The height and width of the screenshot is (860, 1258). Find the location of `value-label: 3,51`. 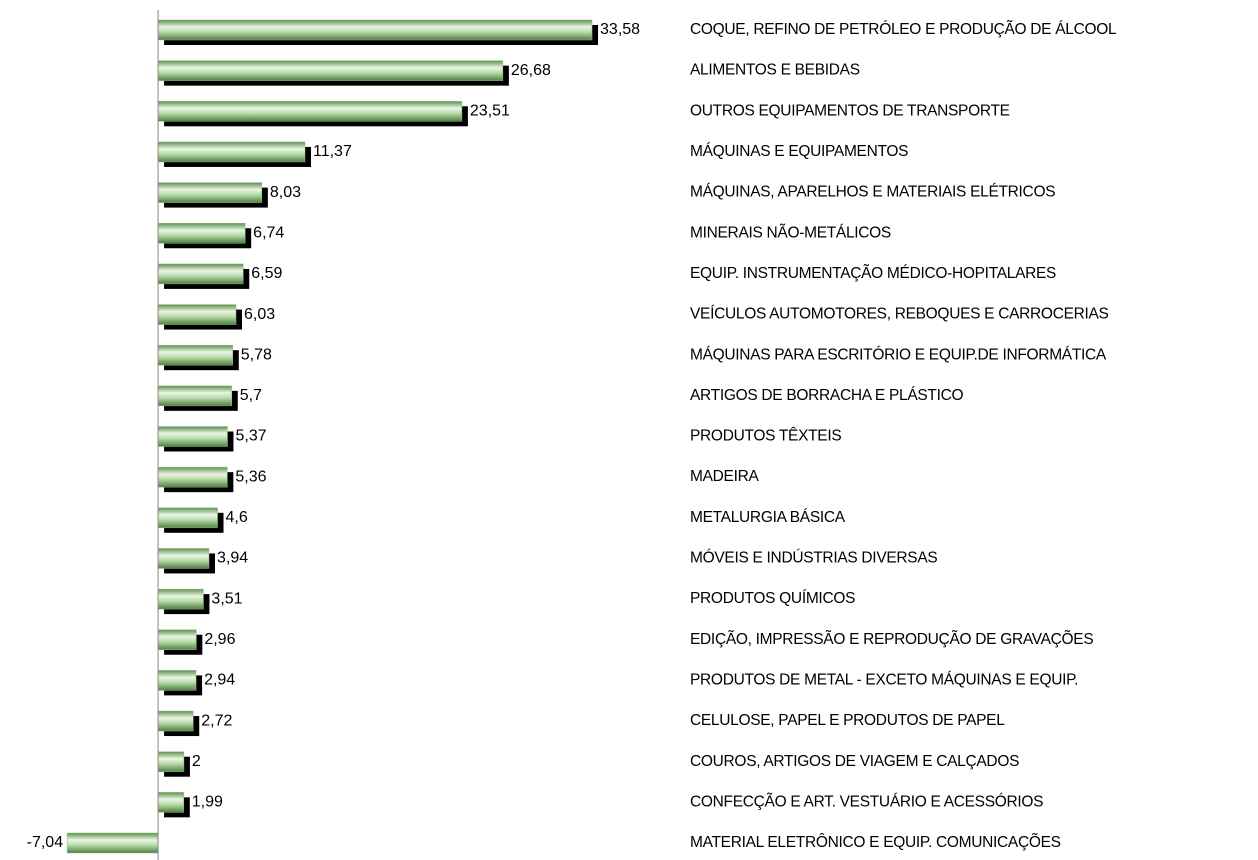

value-label: 3,51 is located at coordinates (226, 598).